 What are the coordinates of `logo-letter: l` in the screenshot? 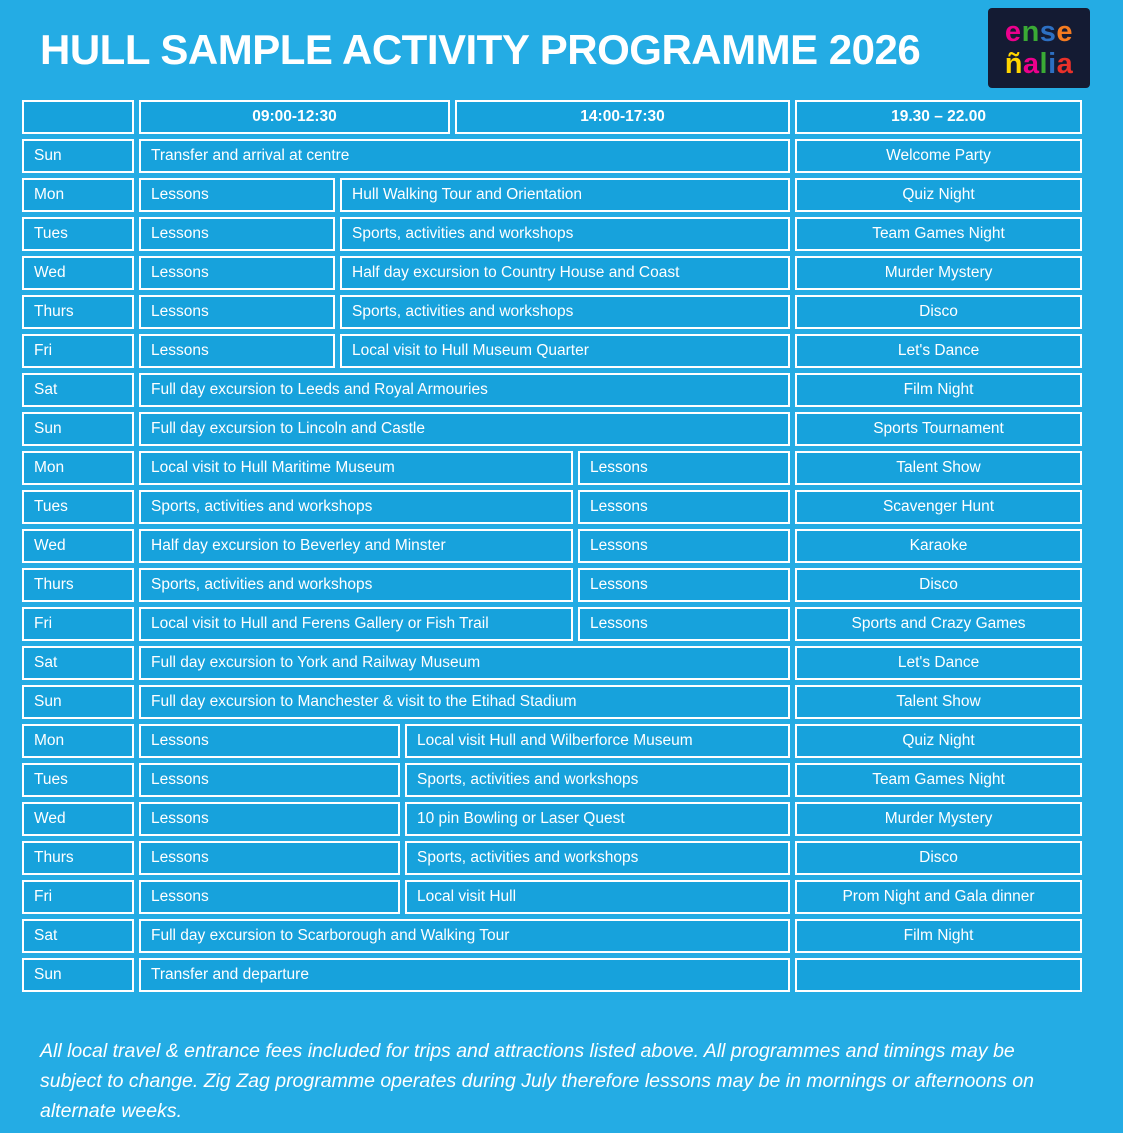 It's located at (1044, 64).